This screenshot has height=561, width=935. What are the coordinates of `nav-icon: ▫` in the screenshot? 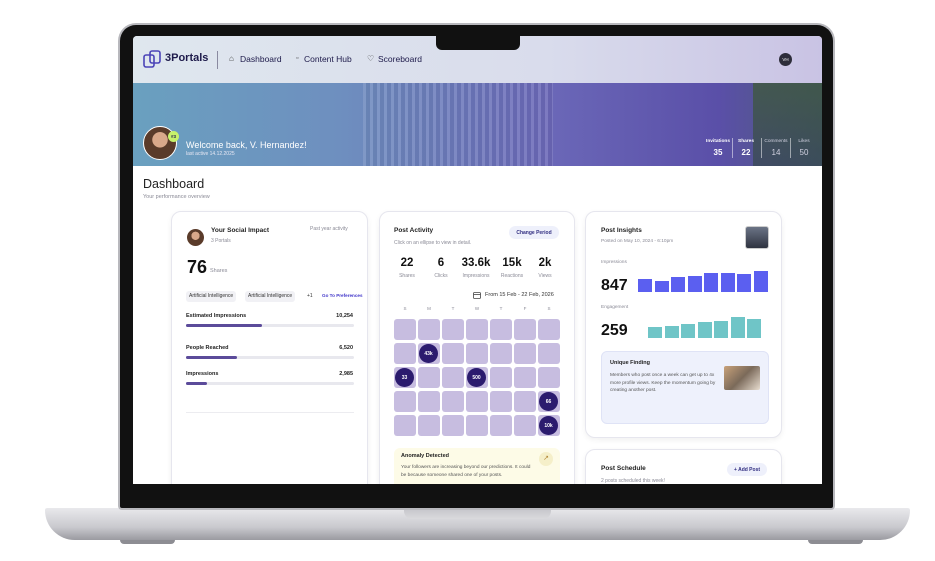 It's located at (297, 58).